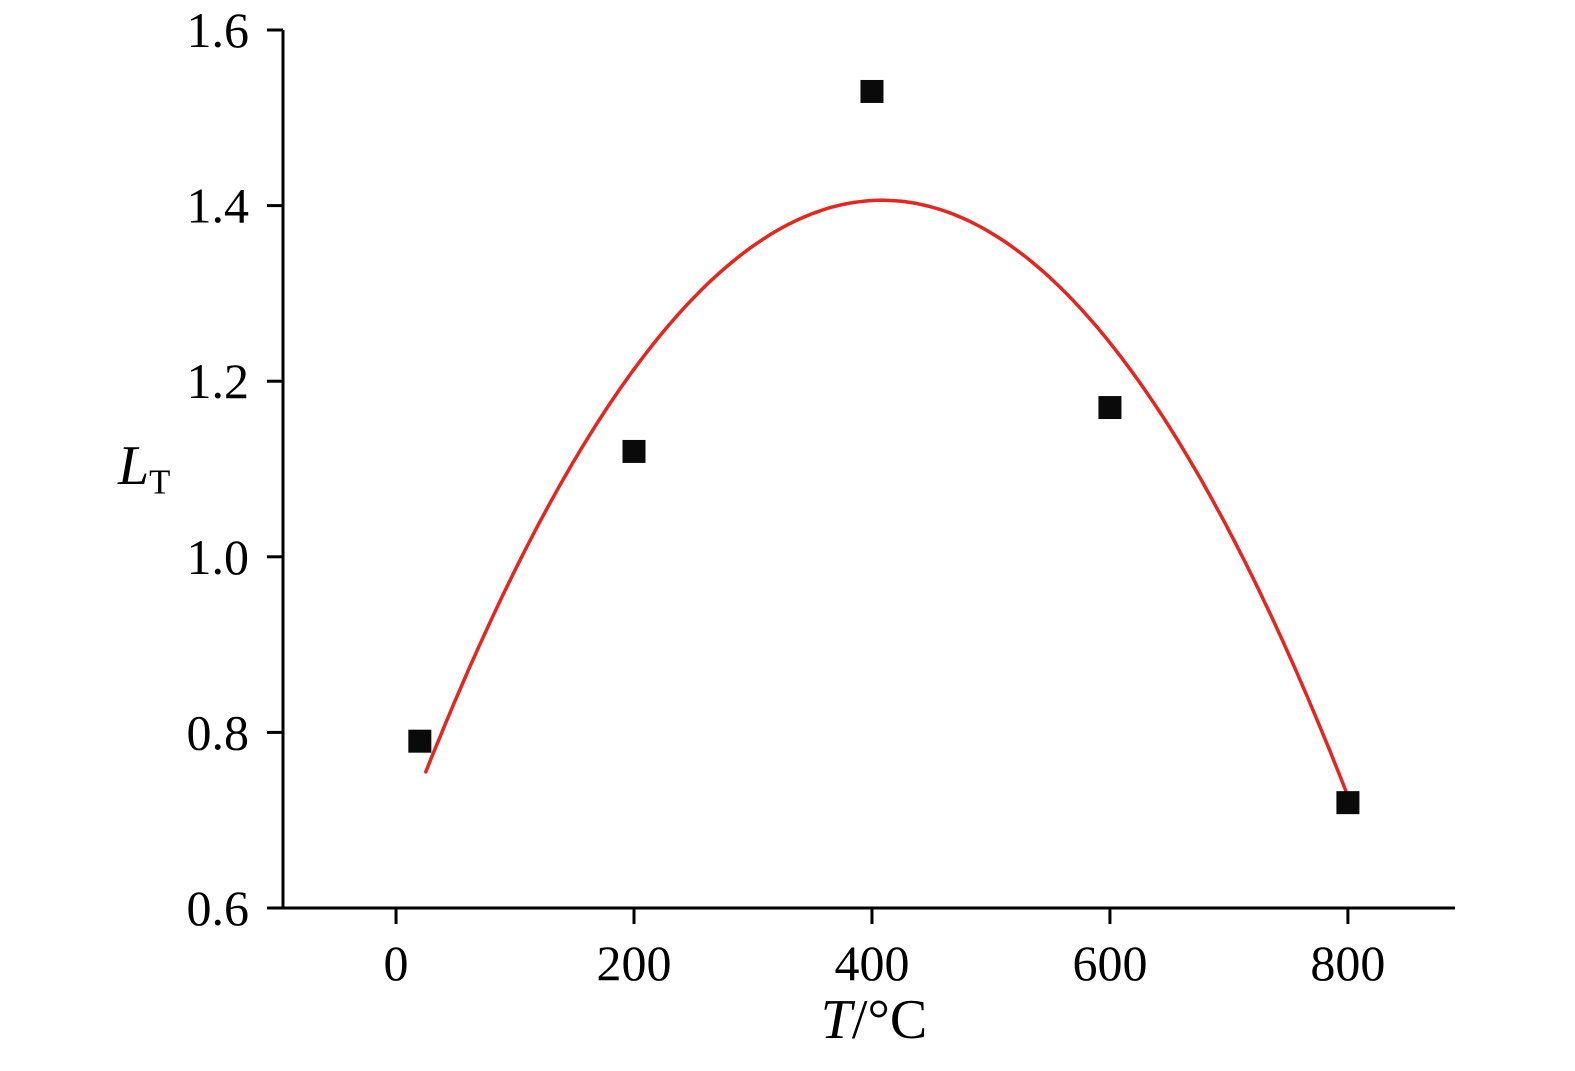  I want to click on y-tick-label: 1.0, so click(218, 557).